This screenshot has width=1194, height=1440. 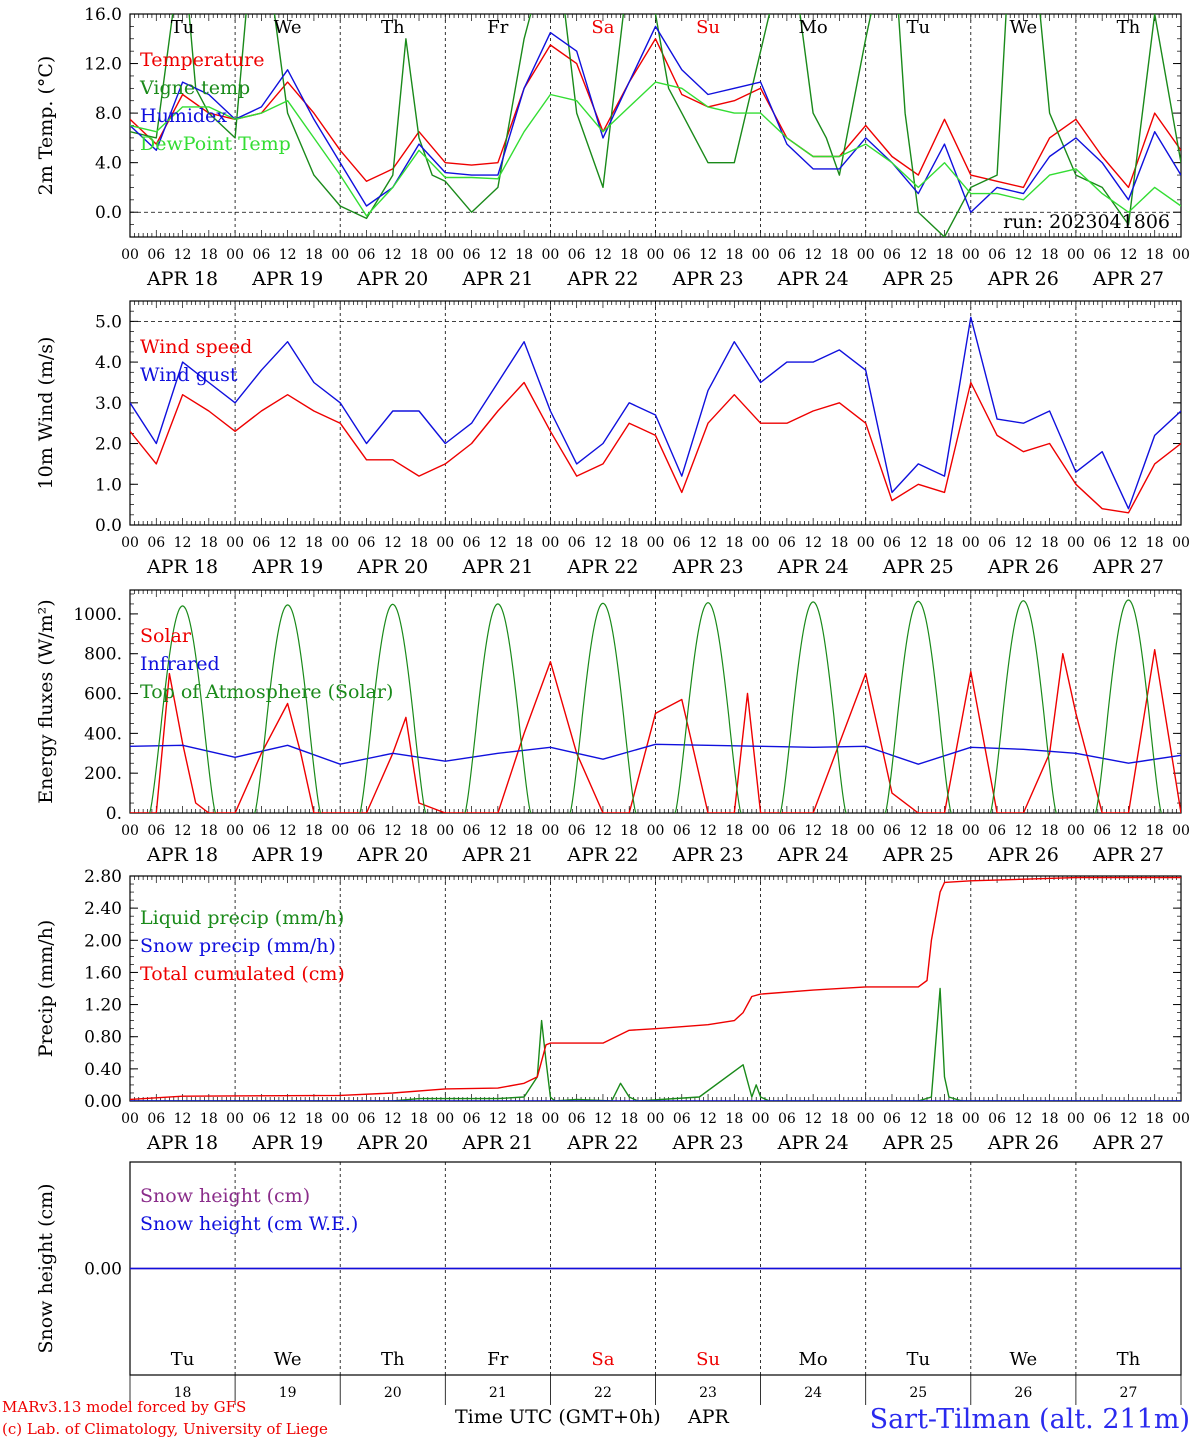 What do you see at coordinates (103, 774) in the screenshot?
I see `y-tick-label: 200.` at bounding box center [103, 774].